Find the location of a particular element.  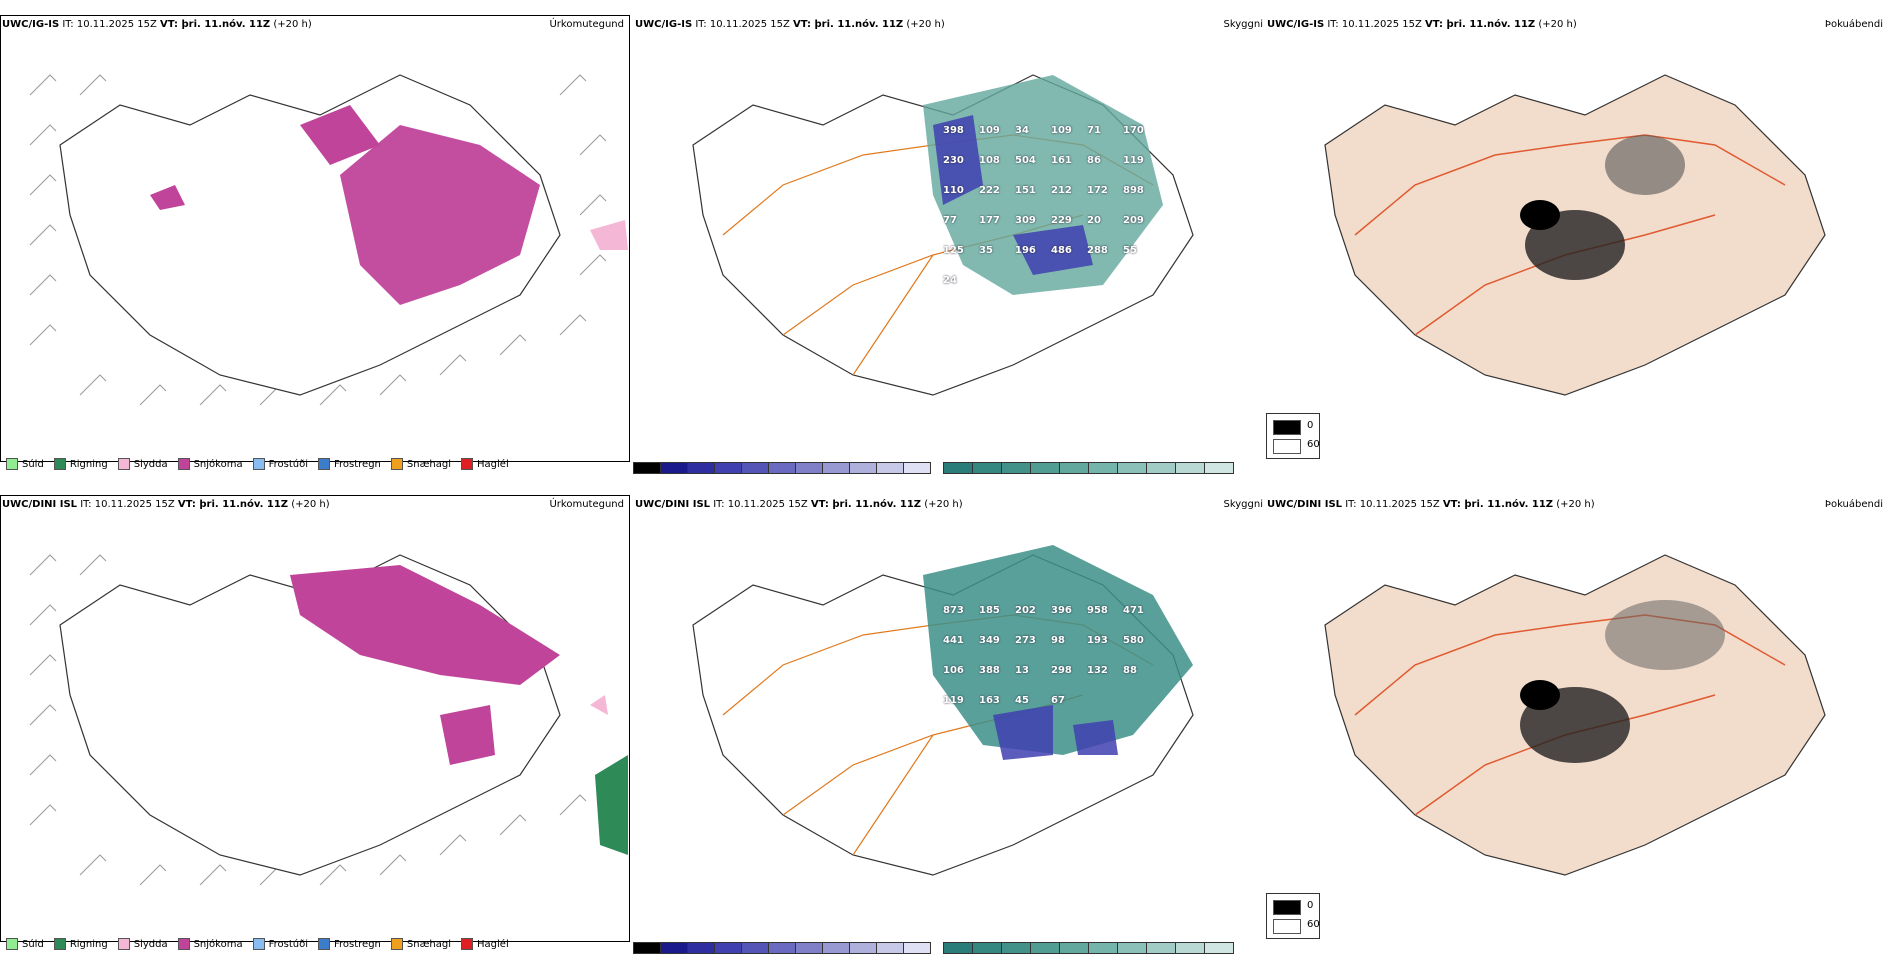

sleet-area is located at coordinates (599, 705).